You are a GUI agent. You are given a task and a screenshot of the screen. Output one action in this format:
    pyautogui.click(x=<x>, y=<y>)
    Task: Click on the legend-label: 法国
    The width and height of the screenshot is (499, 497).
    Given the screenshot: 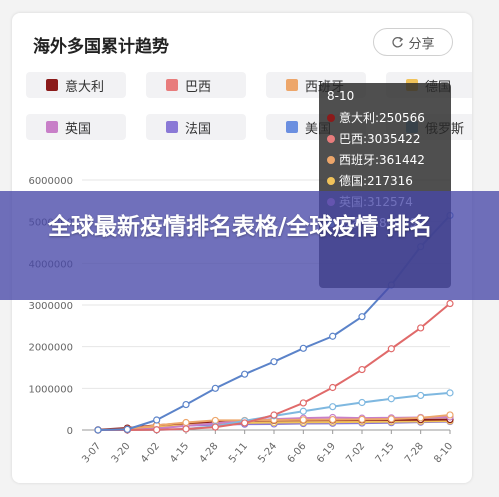 What is the action you would take?
    pyautogui.click(x=198, y=129)
    